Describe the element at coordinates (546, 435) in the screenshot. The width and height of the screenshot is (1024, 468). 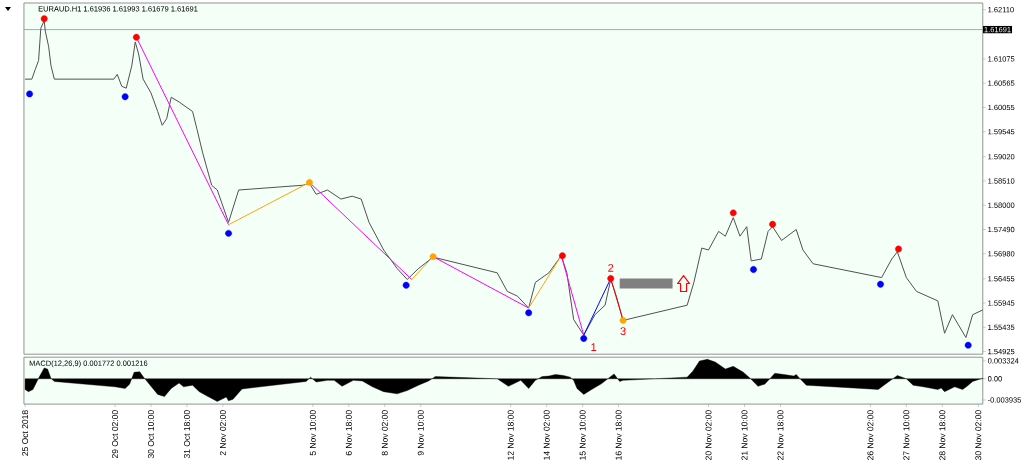
I see `x-tick-label: 14 Nov 02:00` at that location.